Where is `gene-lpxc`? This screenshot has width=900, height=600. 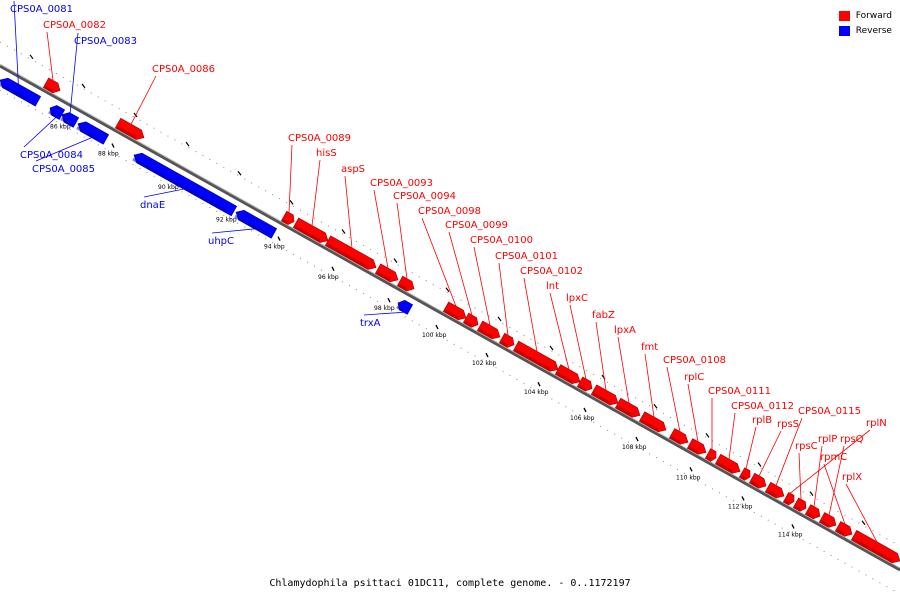 gene-lpxc is located at coordinates (585, 384).